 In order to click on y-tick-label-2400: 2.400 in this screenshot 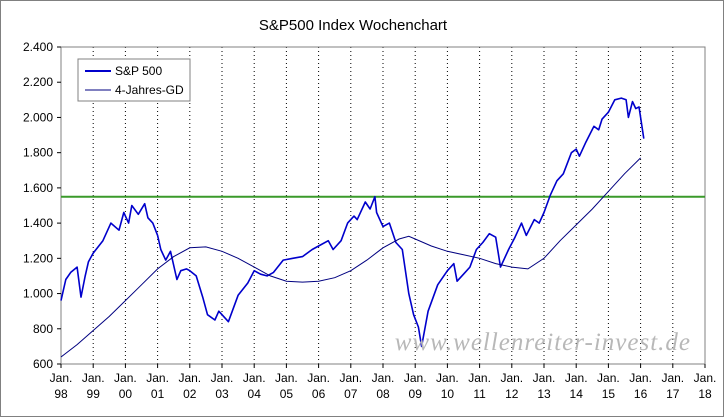, I will do `click(38, 47)`.